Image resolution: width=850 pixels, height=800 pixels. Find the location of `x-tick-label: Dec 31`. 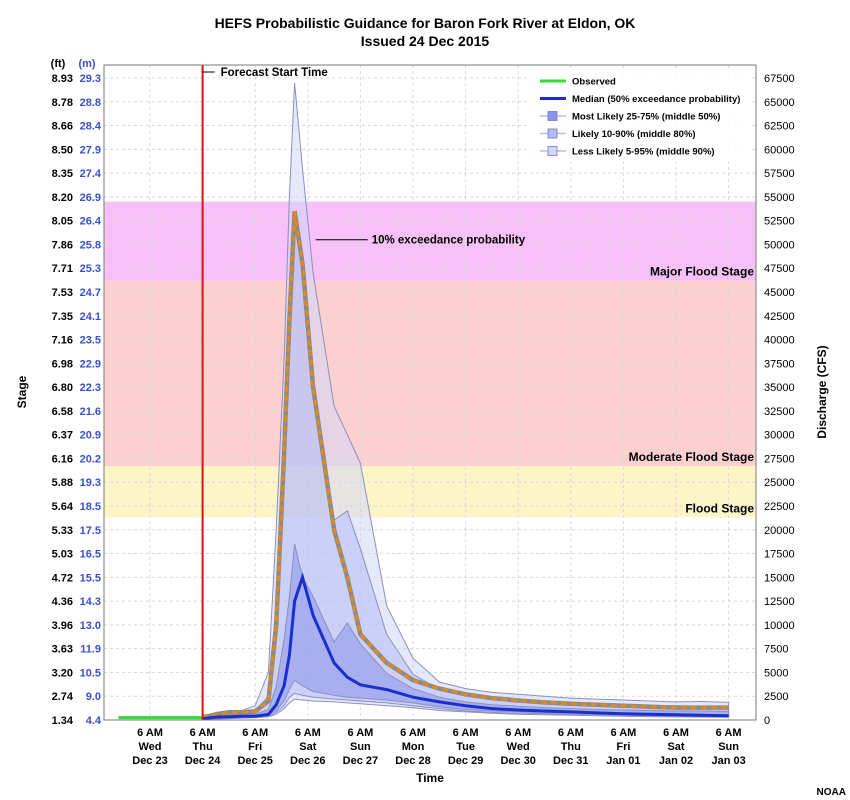

x-tick-label: Dec 31 is located at coordinates (570, 761).